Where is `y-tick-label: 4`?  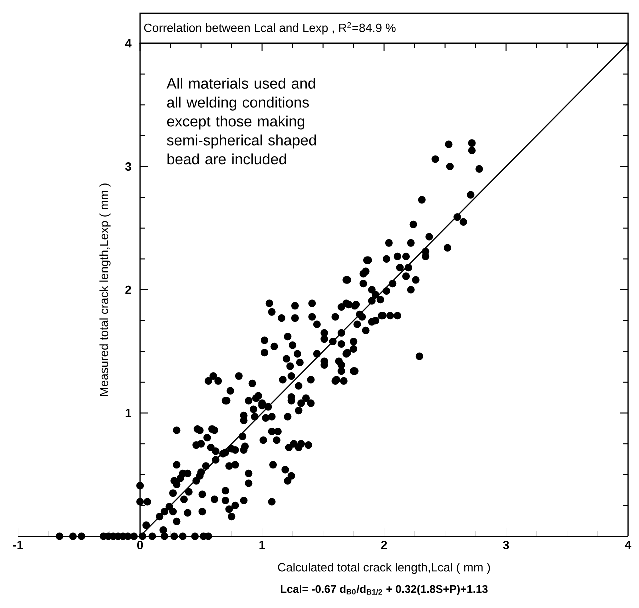
y-tick-label: 4 is located at coordinates (128, 43).